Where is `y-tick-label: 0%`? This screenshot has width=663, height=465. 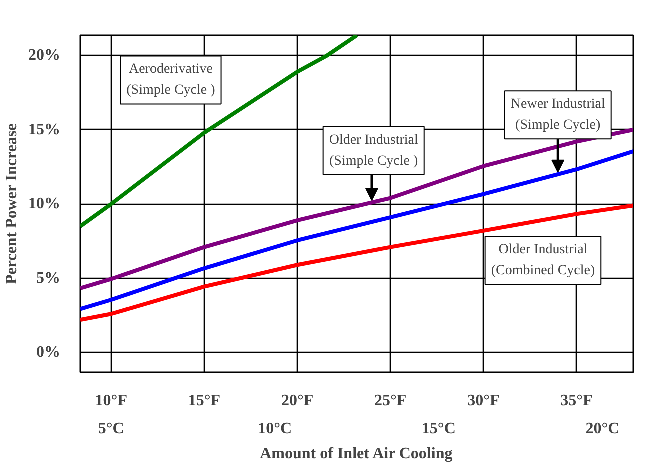
y-tick-label: 0% is located at coordinates (48, 353).